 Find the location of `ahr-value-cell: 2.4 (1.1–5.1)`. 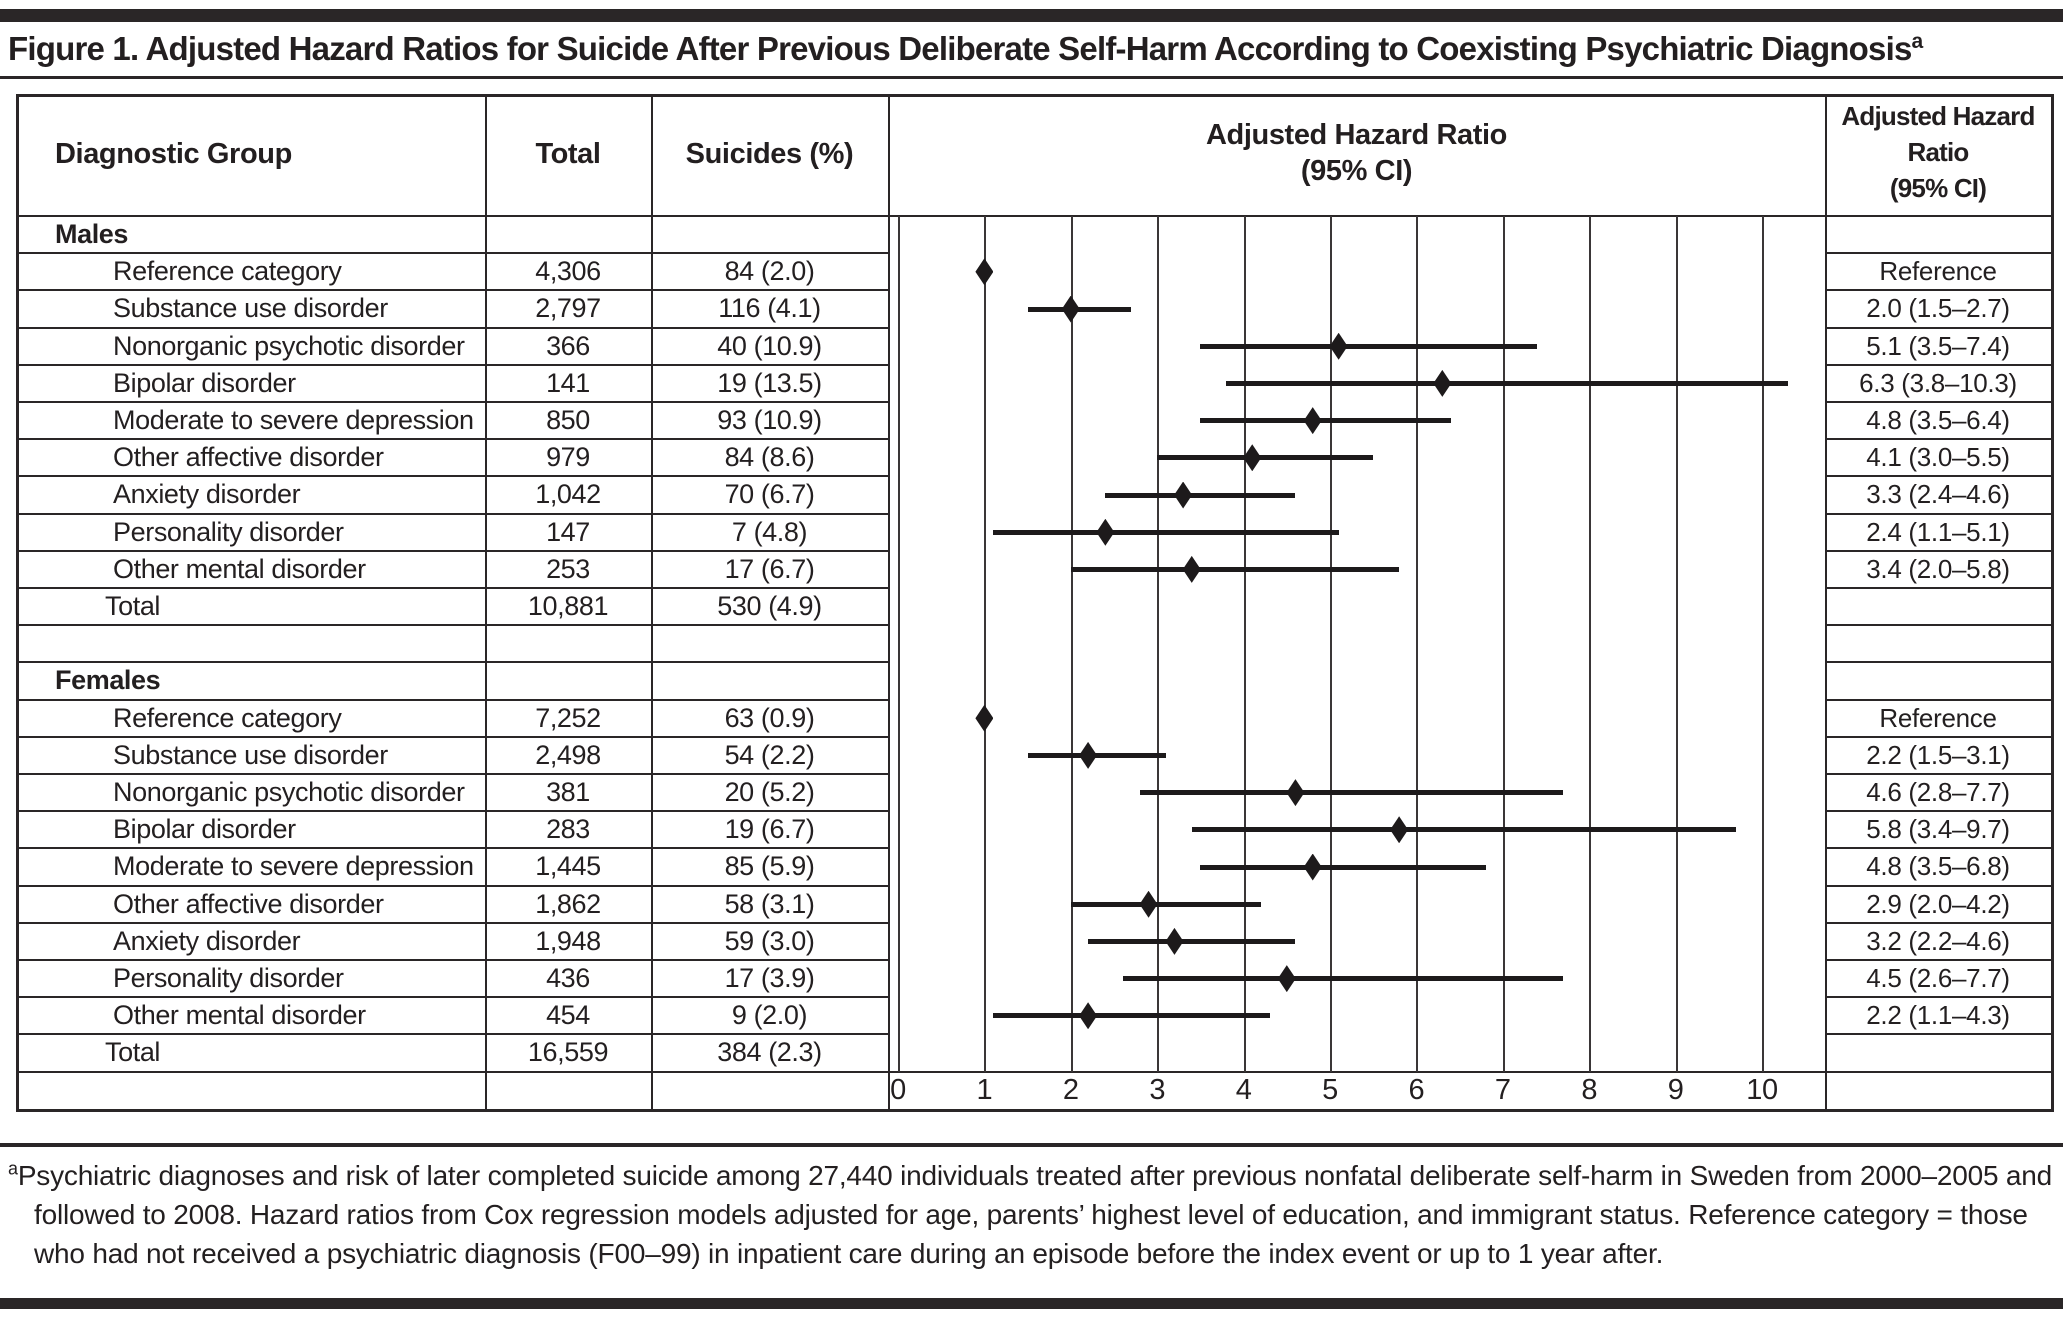

ahr-value-cell: 2.4 (1.1–5.1) is located at coordinates (1938, 531).